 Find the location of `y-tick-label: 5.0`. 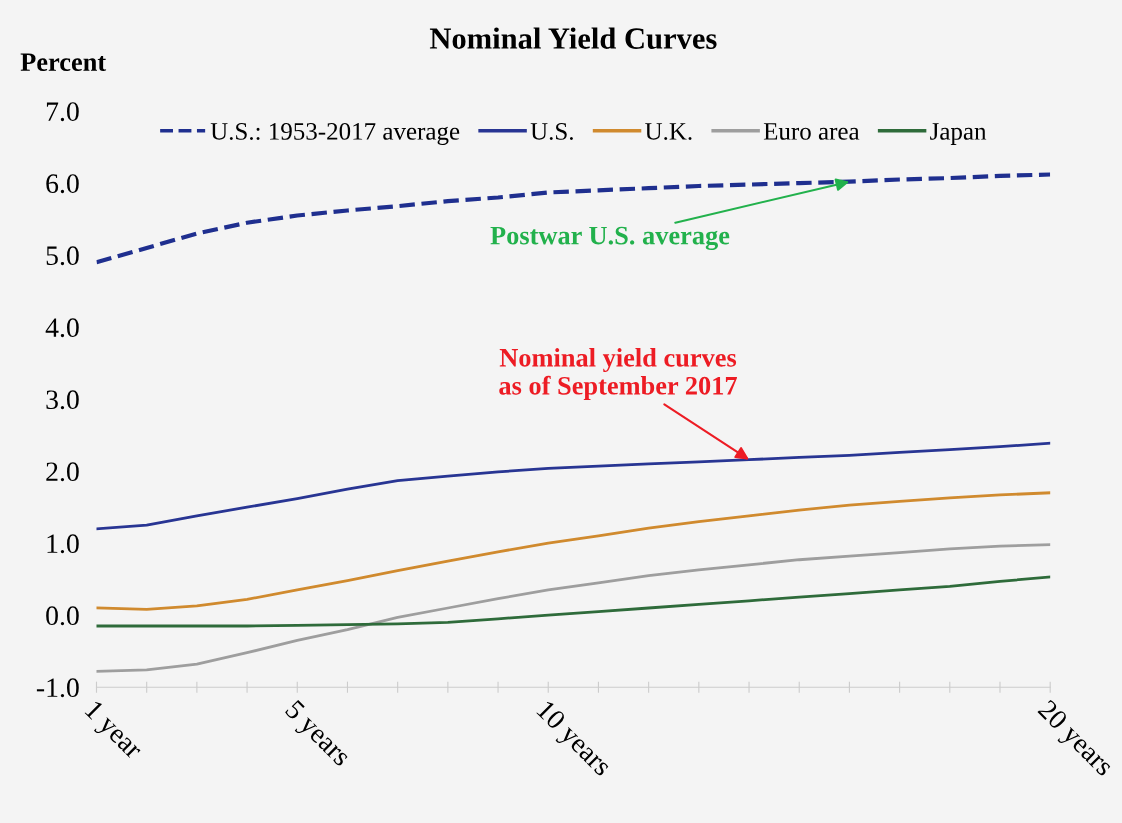

y-tick-label: 5.0 is located at coordinates (62, 256).